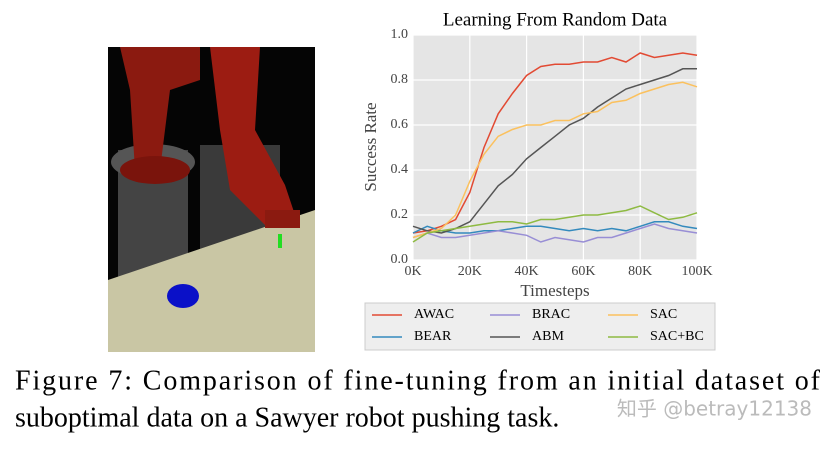 This screenshot has width=833, height=449. I want to click on x-axis-label: Timesteps, so click(554, 290).